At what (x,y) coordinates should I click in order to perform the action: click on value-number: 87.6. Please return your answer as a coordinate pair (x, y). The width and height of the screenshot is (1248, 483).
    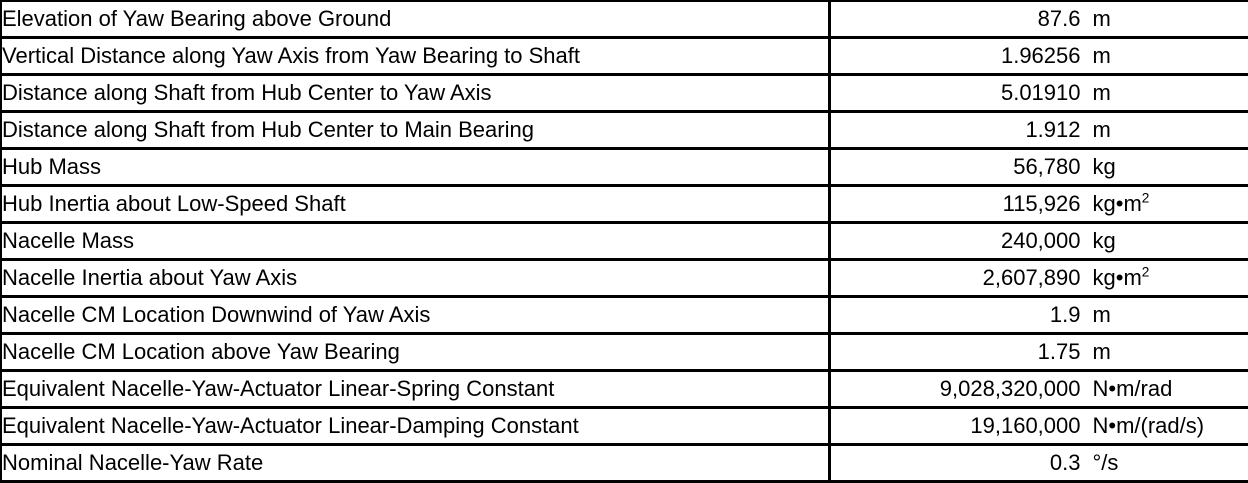
    Looking at the image, I should click on (1059, 18).